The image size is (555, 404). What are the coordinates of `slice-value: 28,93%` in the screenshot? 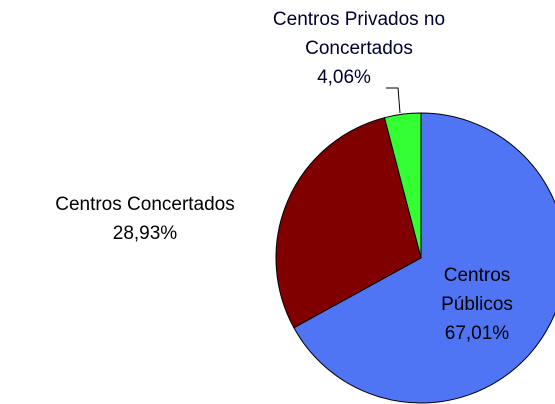 It's located at (145, 233).